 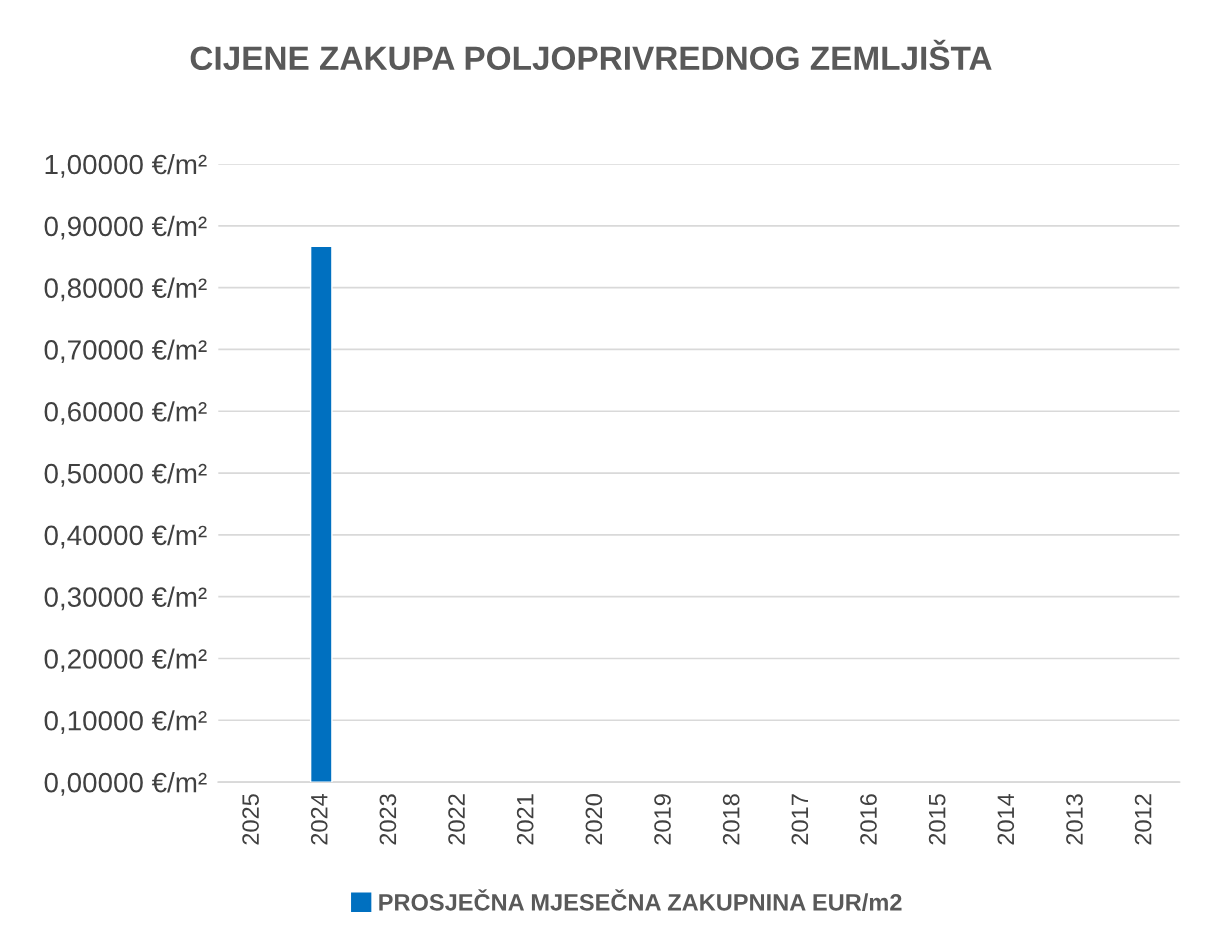 What do you see at coordinates (456, 819) in the screenshot?
I see `x-tick-label: 2022` at bounding box center [456, 819].